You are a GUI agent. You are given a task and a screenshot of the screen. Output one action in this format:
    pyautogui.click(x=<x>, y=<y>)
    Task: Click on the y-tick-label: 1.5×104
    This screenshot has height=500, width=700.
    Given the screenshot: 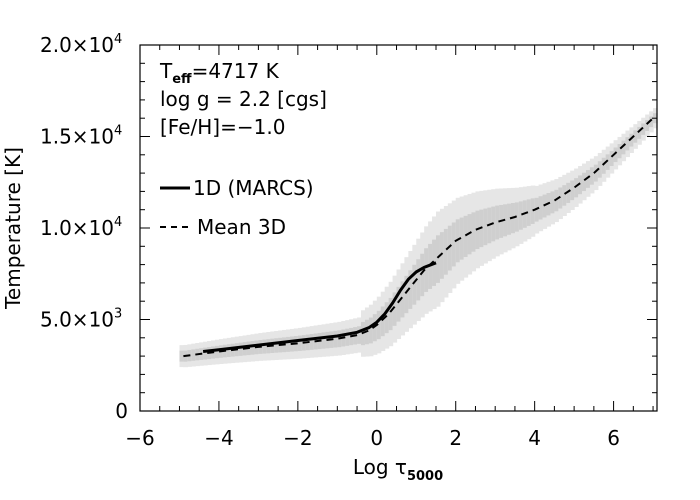 What is the action you would take?
    pyautogui.click(x=81, y=136)
    